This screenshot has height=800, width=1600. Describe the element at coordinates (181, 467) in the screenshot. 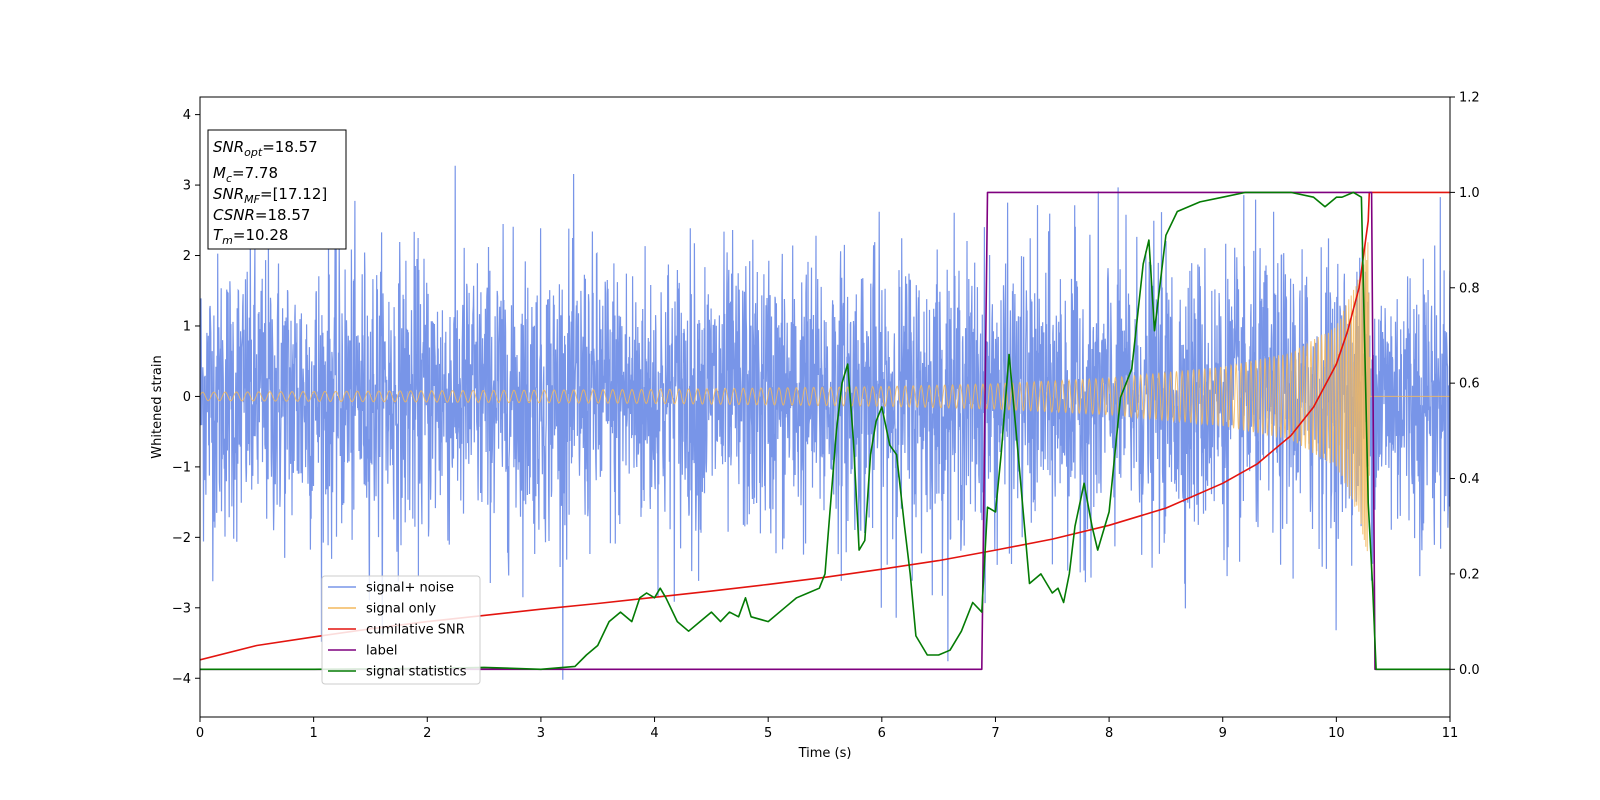

I see `y-tick-label: −1` at that location.